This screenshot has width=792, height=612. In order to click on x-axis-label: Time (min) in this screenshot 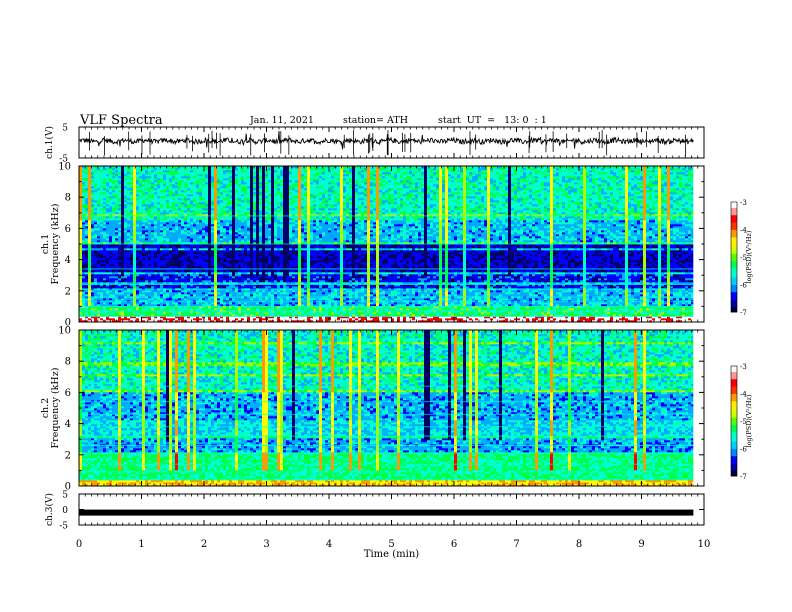, I will do `click(391, 554)`.